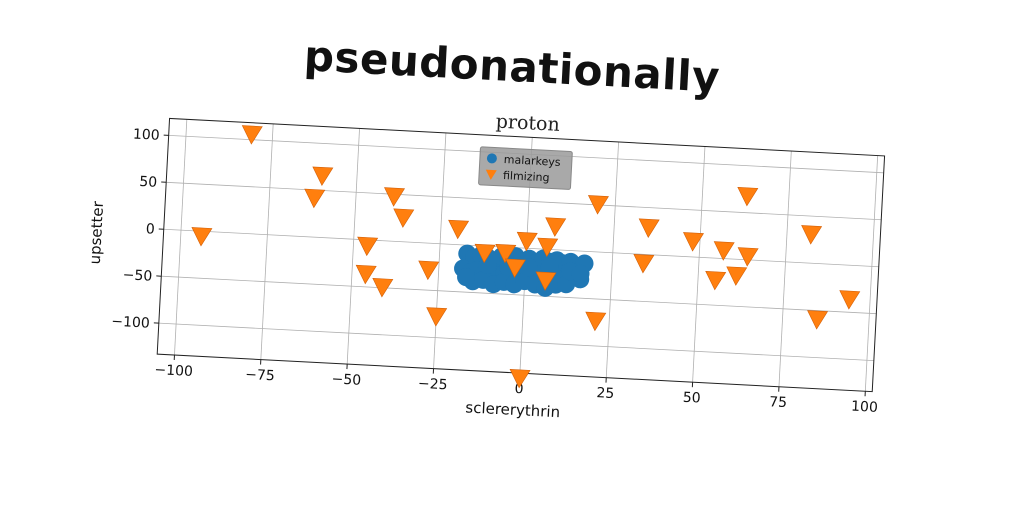 Image resolution: width=1024 pixels, height=512 pixels. I want to click on y-tick-label: −50, so click(137, 276).